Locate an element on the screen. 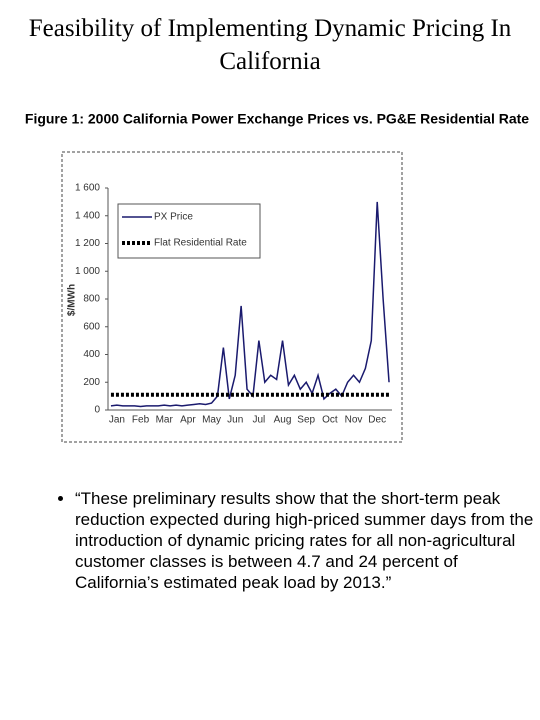  x-tick-label: Oct is located at coordinates (330, 420).